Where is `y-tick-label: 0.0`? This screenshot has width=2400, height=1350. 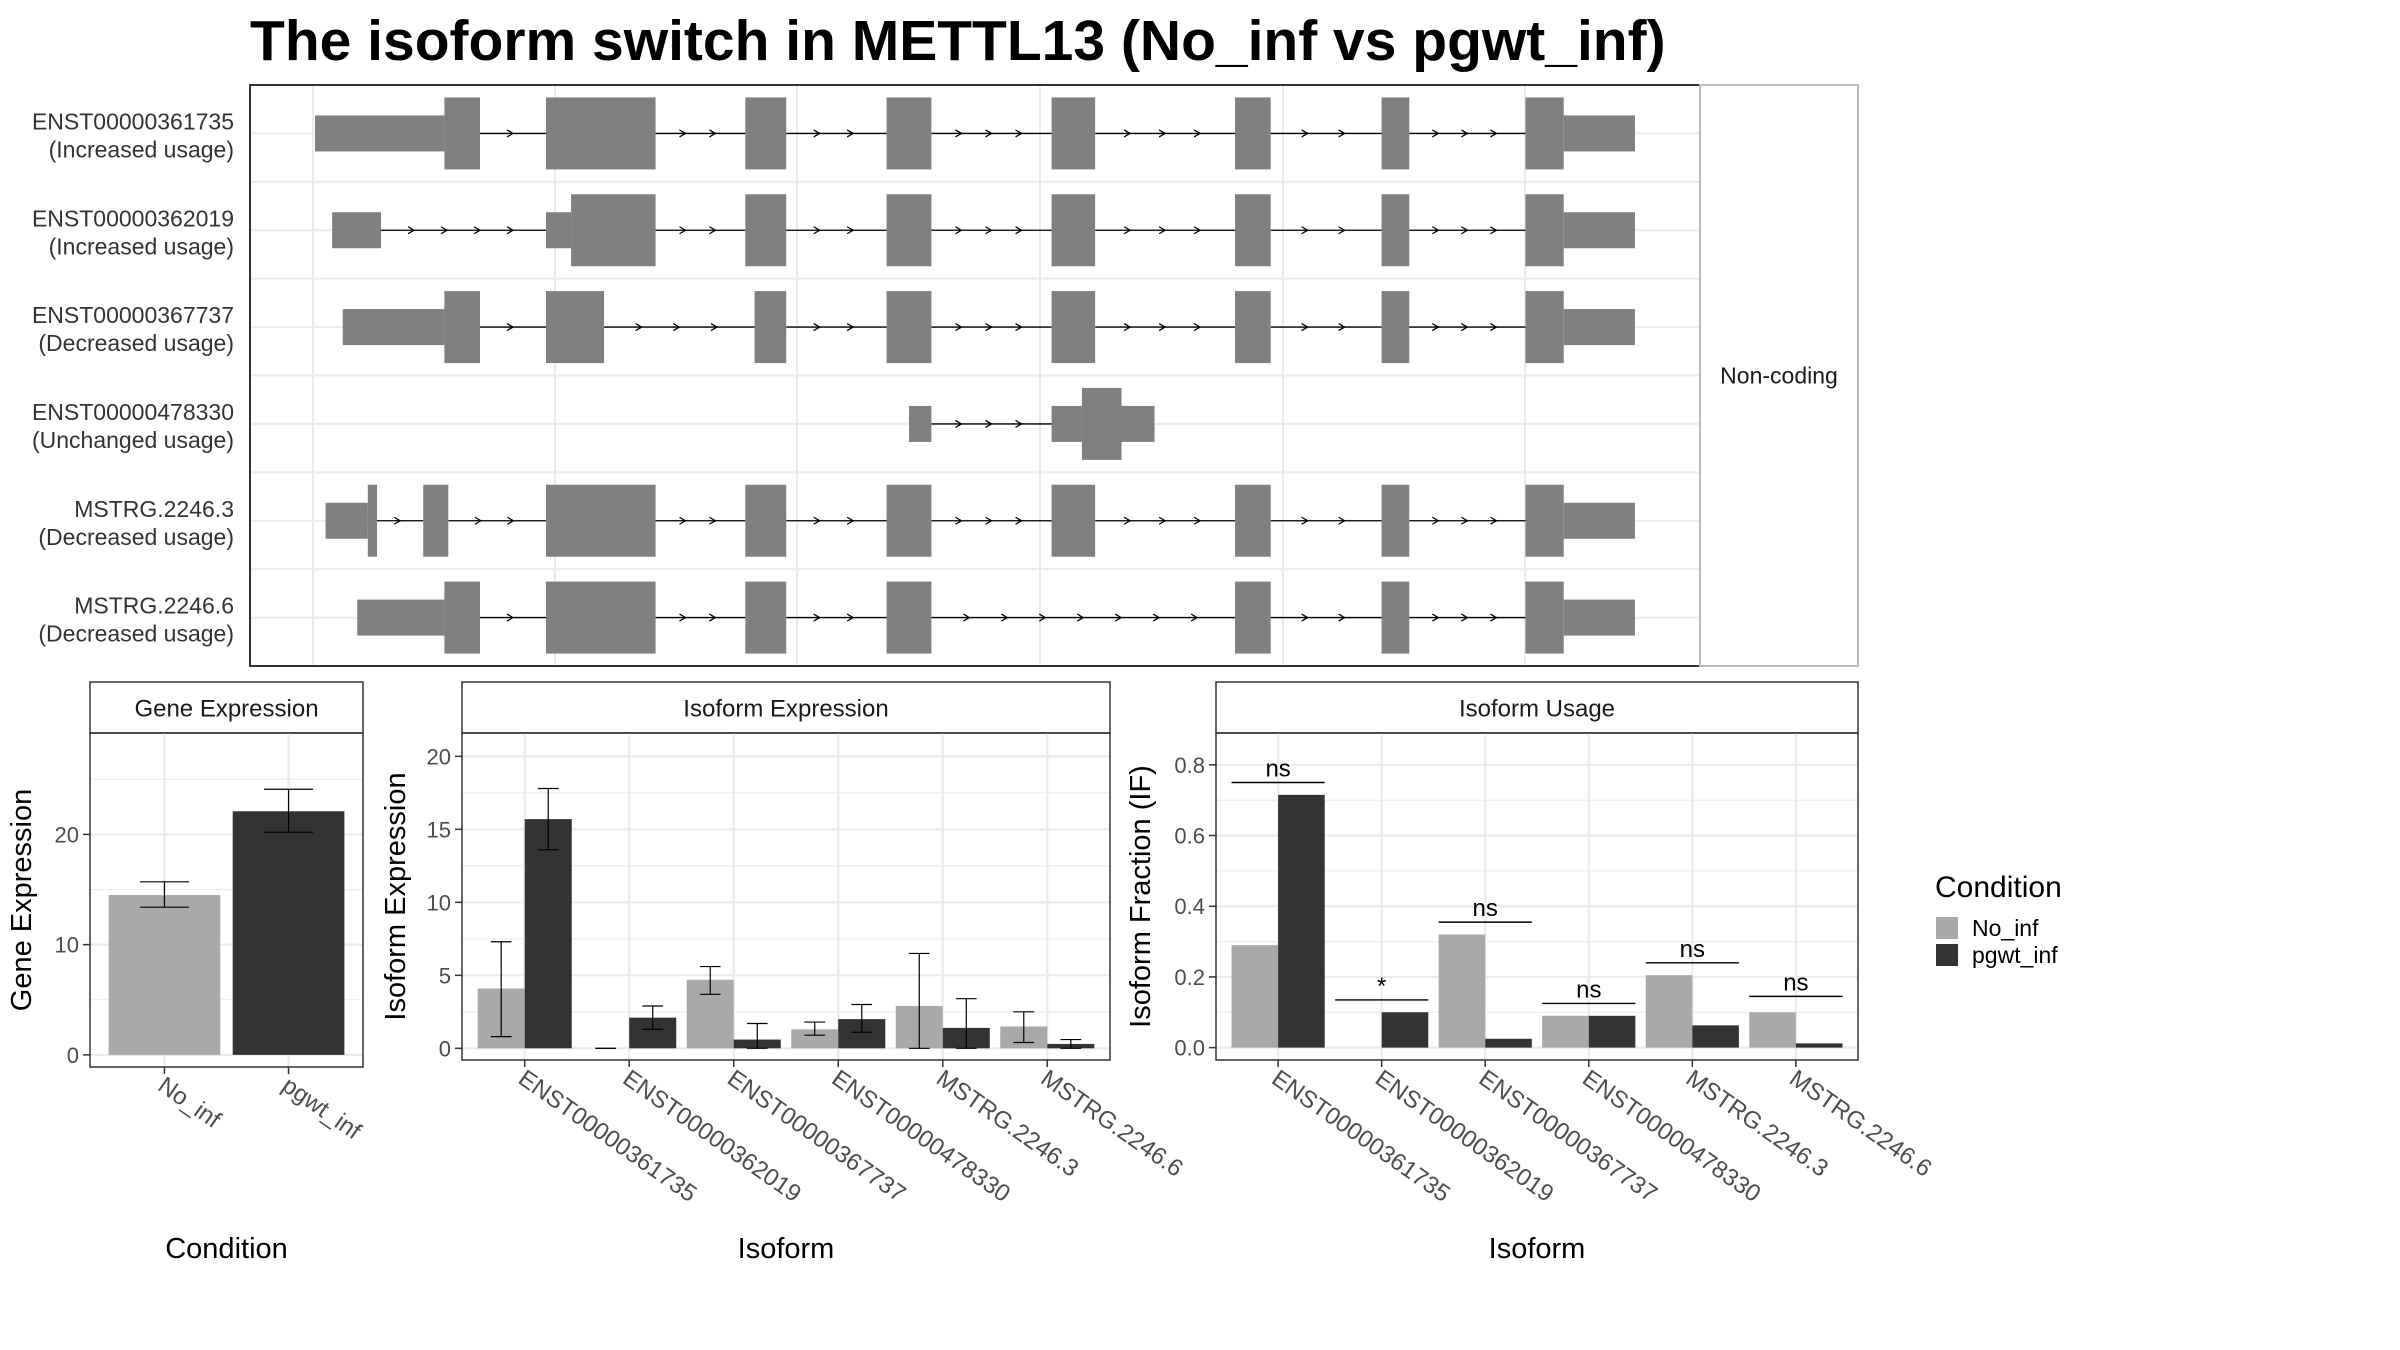 y-tick-label: 0.0 is located at coordinates (1189, 1048).